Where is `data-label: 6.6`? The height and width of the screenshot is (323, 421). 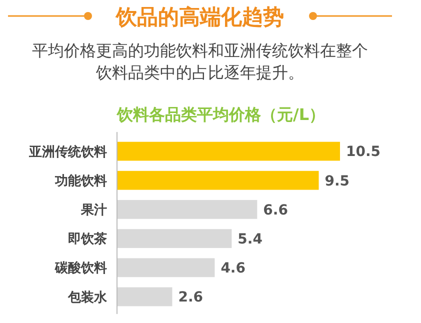 data-label: 6.6 is located at coordinates (275, 210).